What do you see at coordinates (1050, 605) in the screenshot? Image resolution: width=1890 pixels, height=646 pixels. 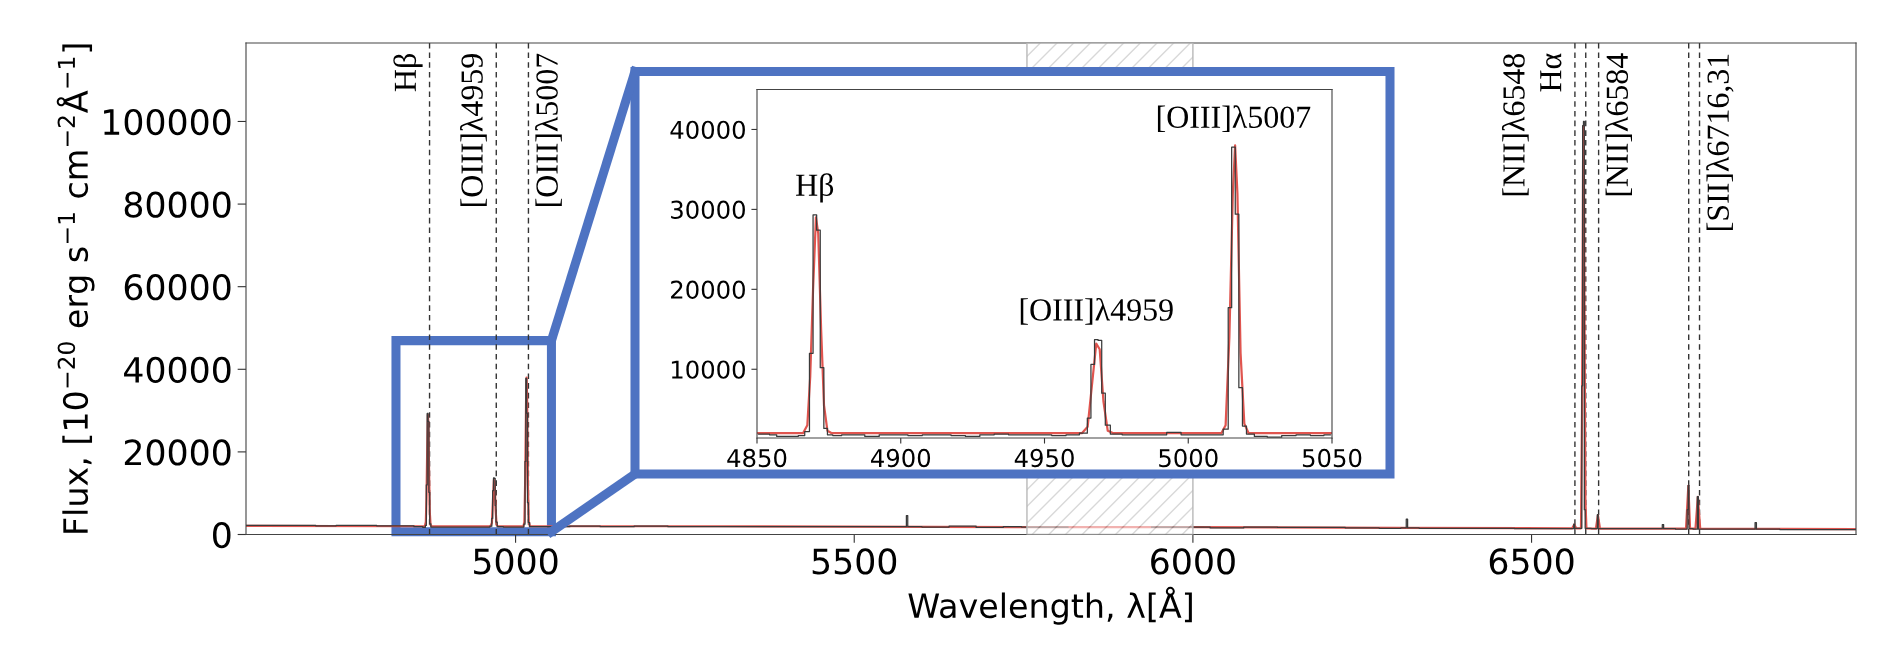 I see `x-axis-title: Wavelength, λ[Å]` at bounding box center [1050, 605].